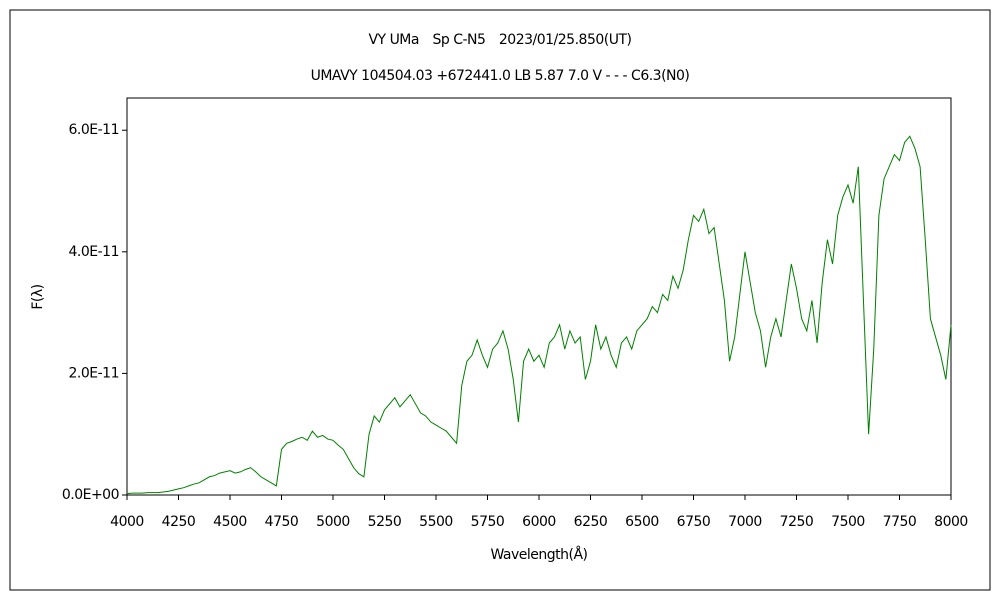  I want to click on y-tick-label: 2.0E-11, so click(94, 373).